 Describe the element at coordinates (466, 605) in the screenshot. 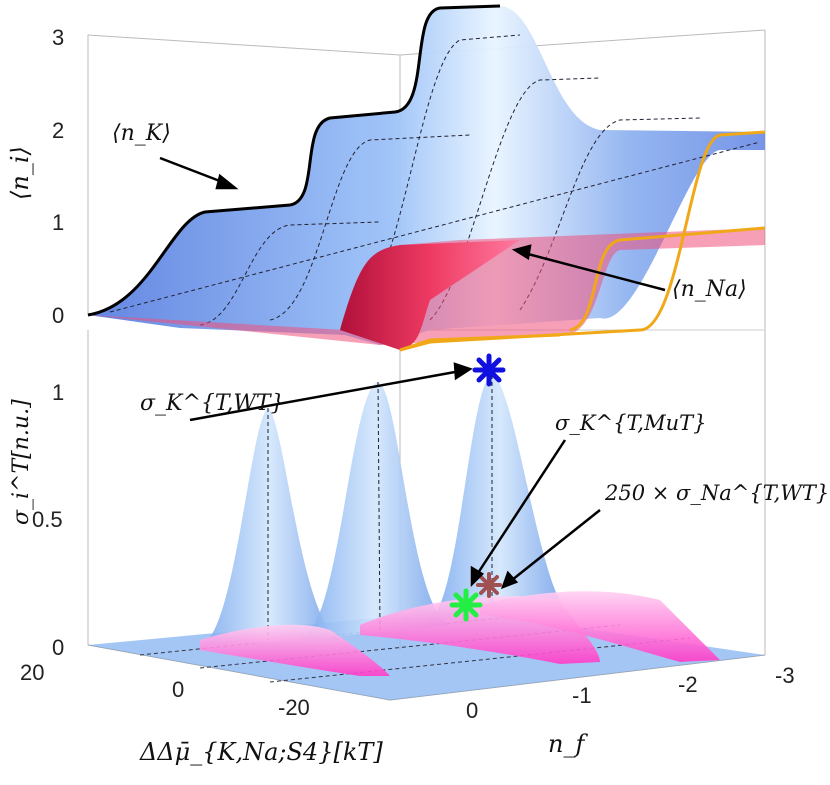

I see `green-star-marker` at that location.